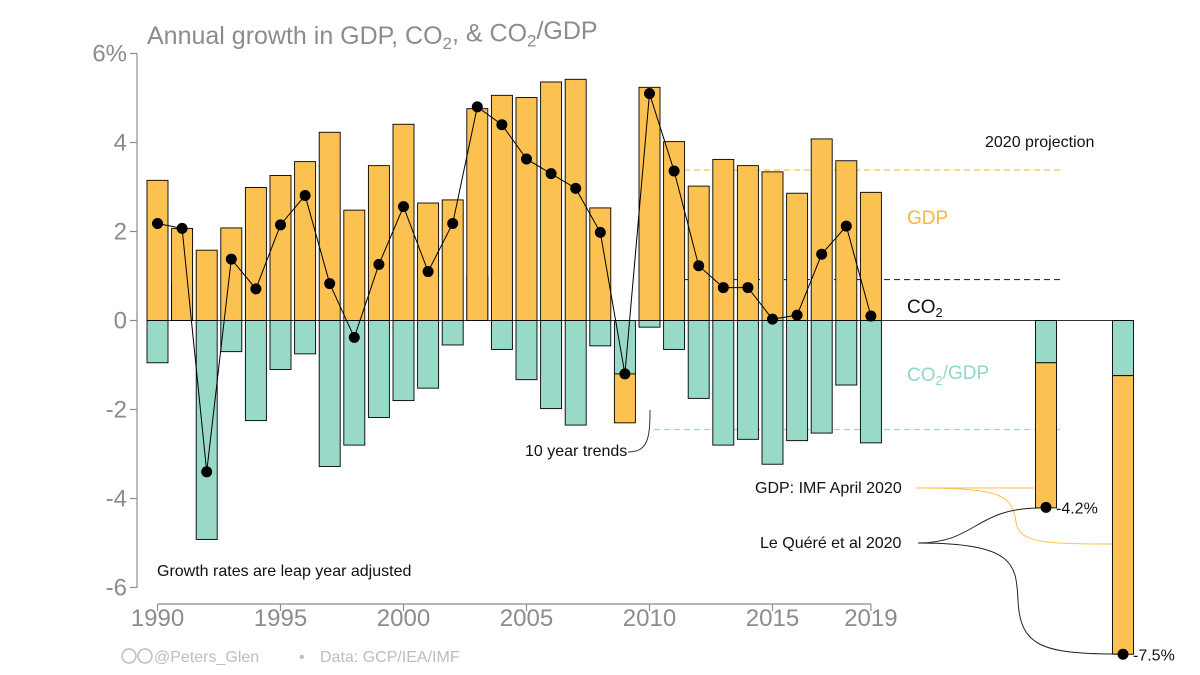 The width and height of the screenshot is (1200, 675). I want to click on x-tick-label: 2000, so click(403, 618).